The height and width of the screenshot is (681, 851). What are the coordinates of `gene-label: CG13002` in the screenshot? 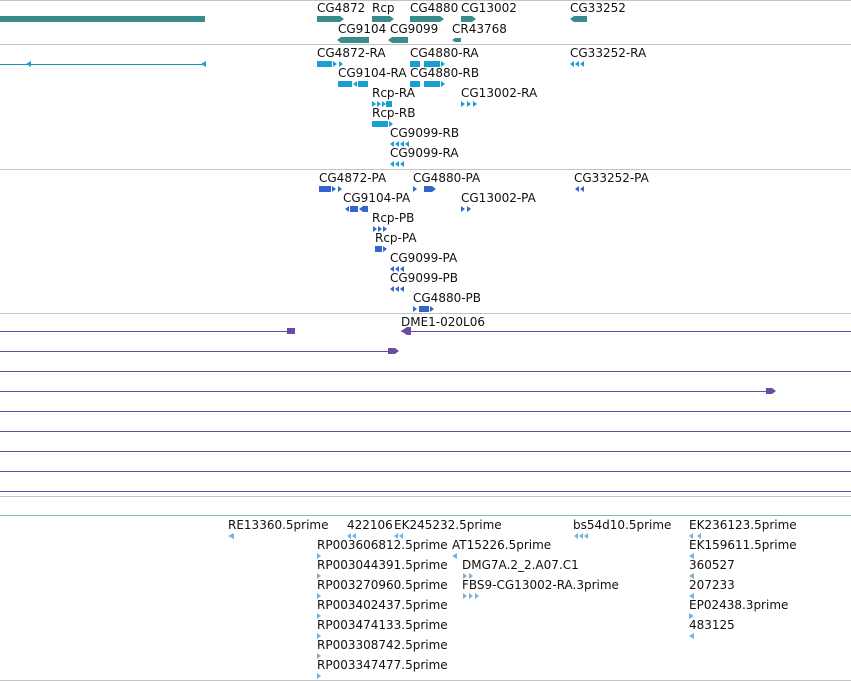 It's located at (489, 8).